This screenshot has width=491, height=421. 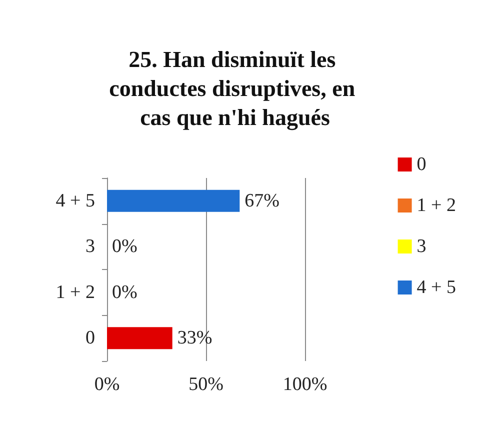 What do you see at coordinates (90, 338) in the screenshot?
I see `y-tick-label: 0` at bounding box center [90, 338].